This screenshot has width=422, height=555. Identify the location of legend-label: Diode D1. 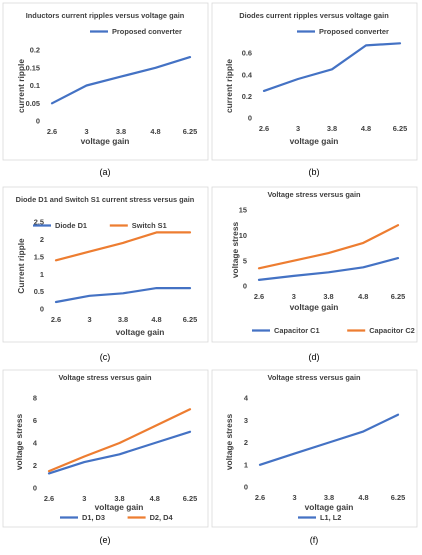
(71, 225).